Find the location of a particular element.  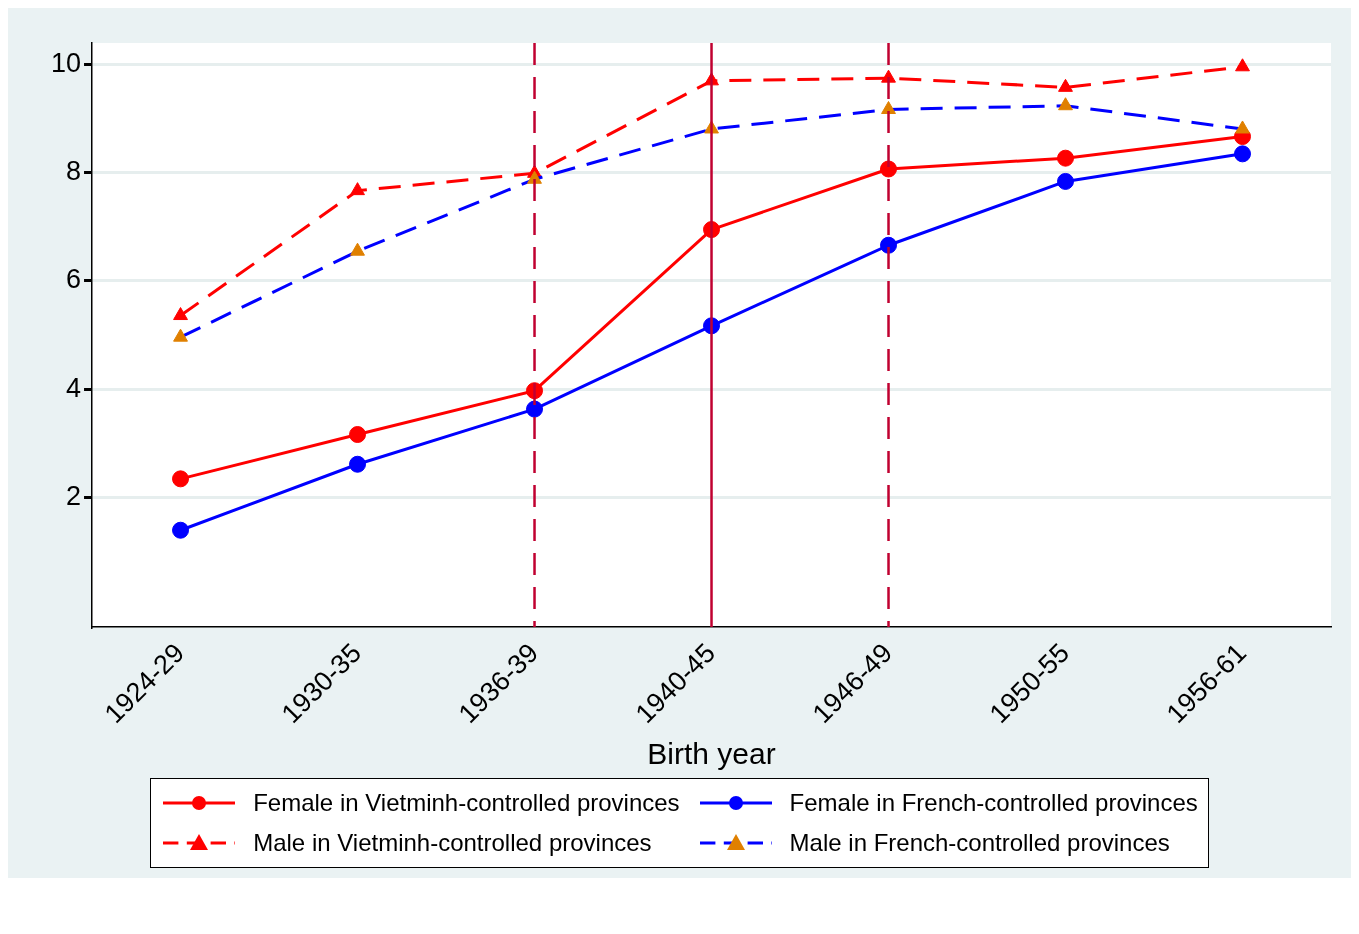

legend-label: Male in French-controlled provinces is located at coordinates (979, 843).